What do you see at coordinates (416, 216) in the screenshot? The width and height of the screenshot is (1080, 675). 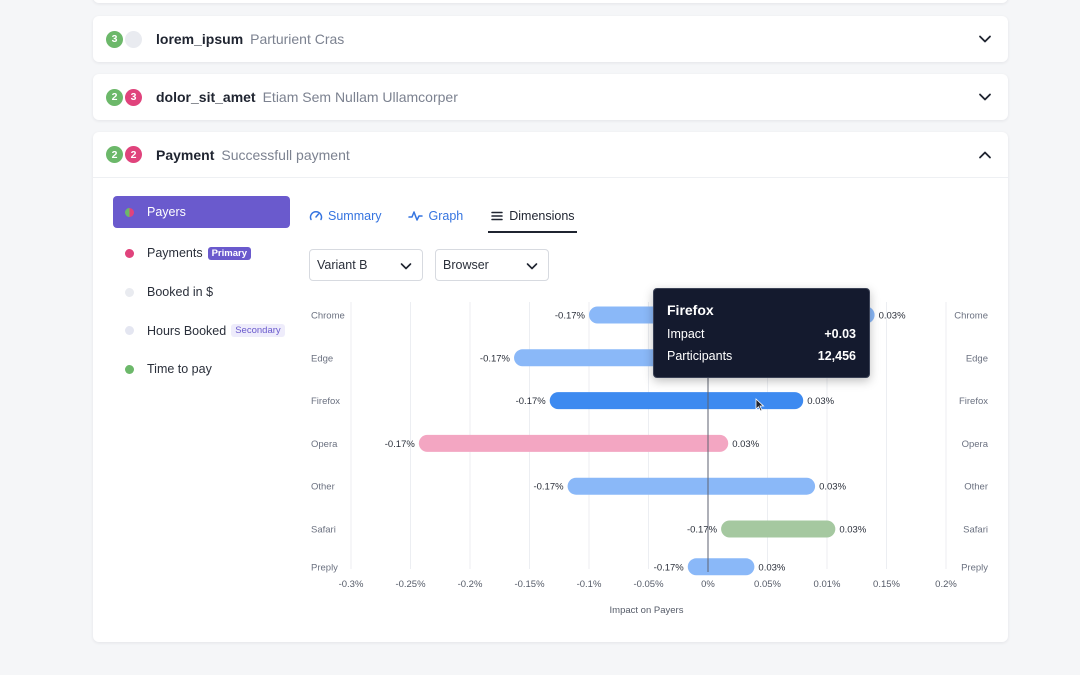 I see `pulse-icon` at bounding box center [416, 216].